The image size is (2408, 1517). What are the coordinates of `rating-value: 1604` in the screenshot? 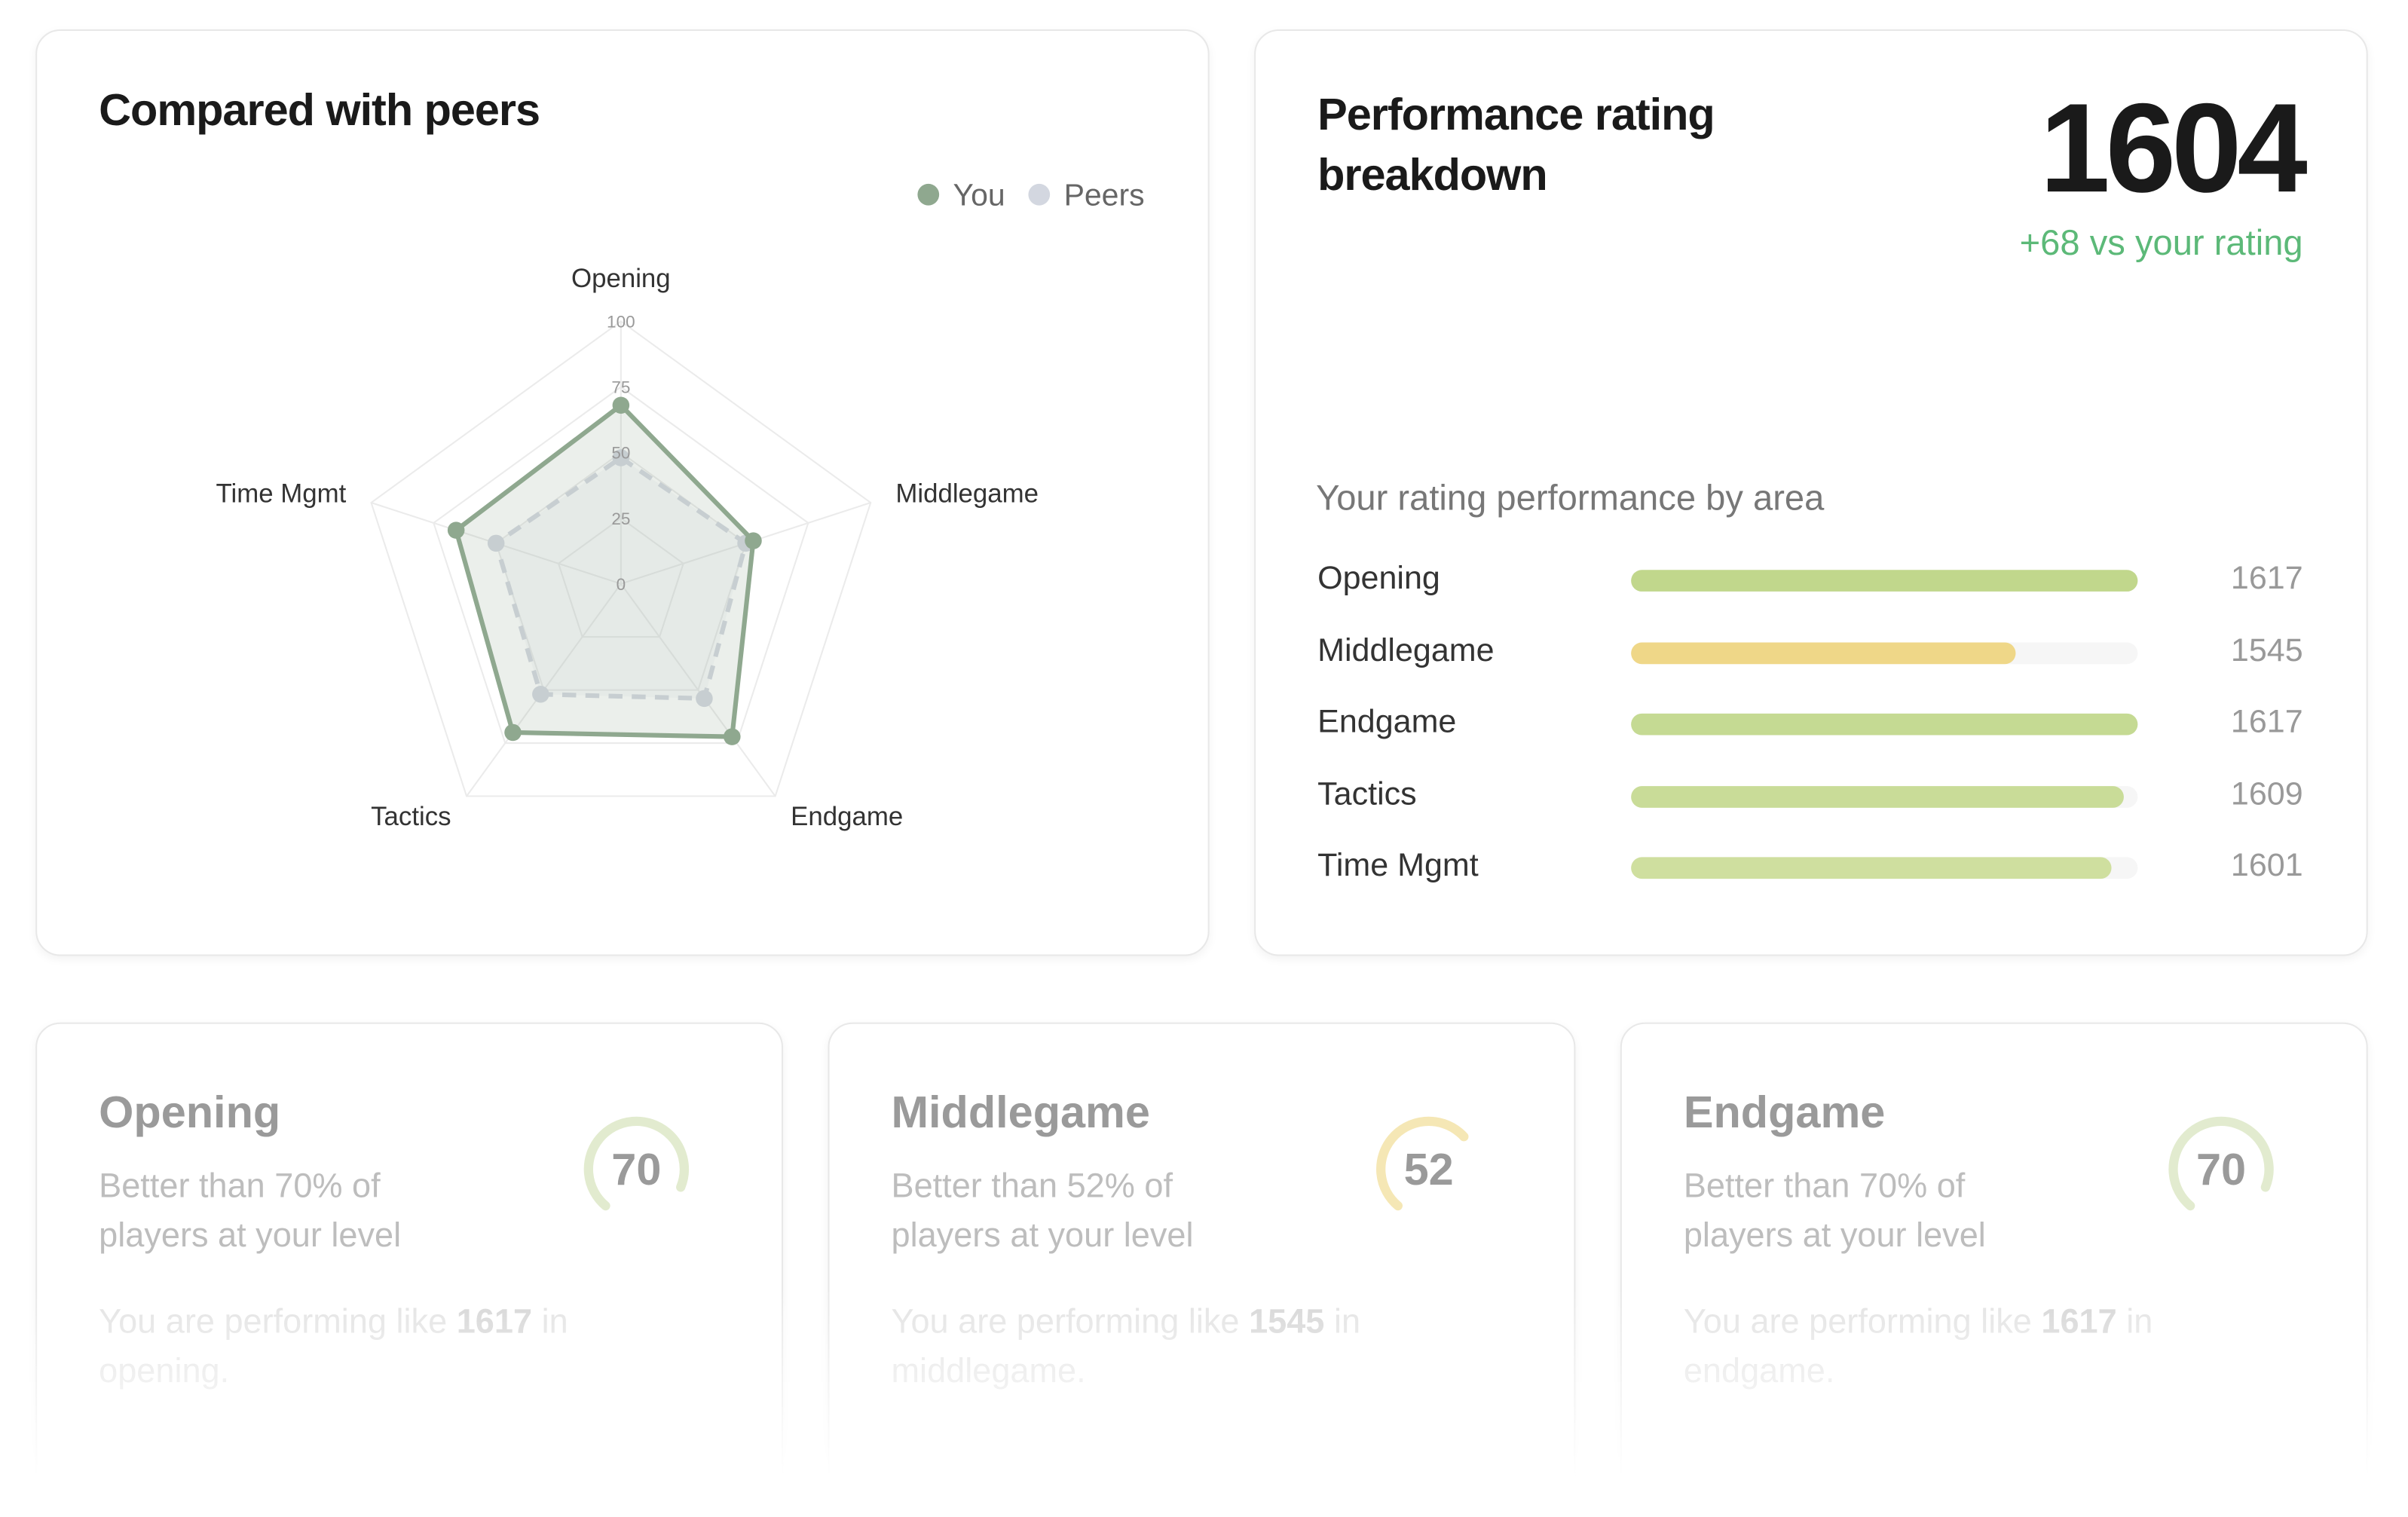 It's located at (2173, 149).